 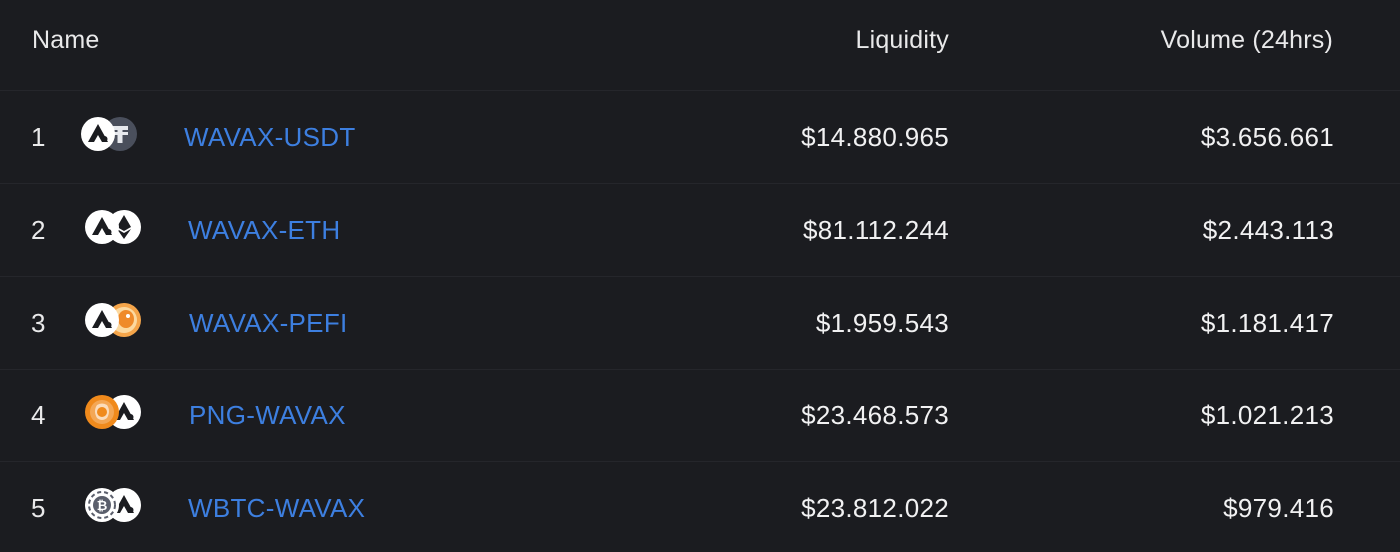 I want to click on pair-link: WAVAX-PEFI, so click(x=268, y=323).